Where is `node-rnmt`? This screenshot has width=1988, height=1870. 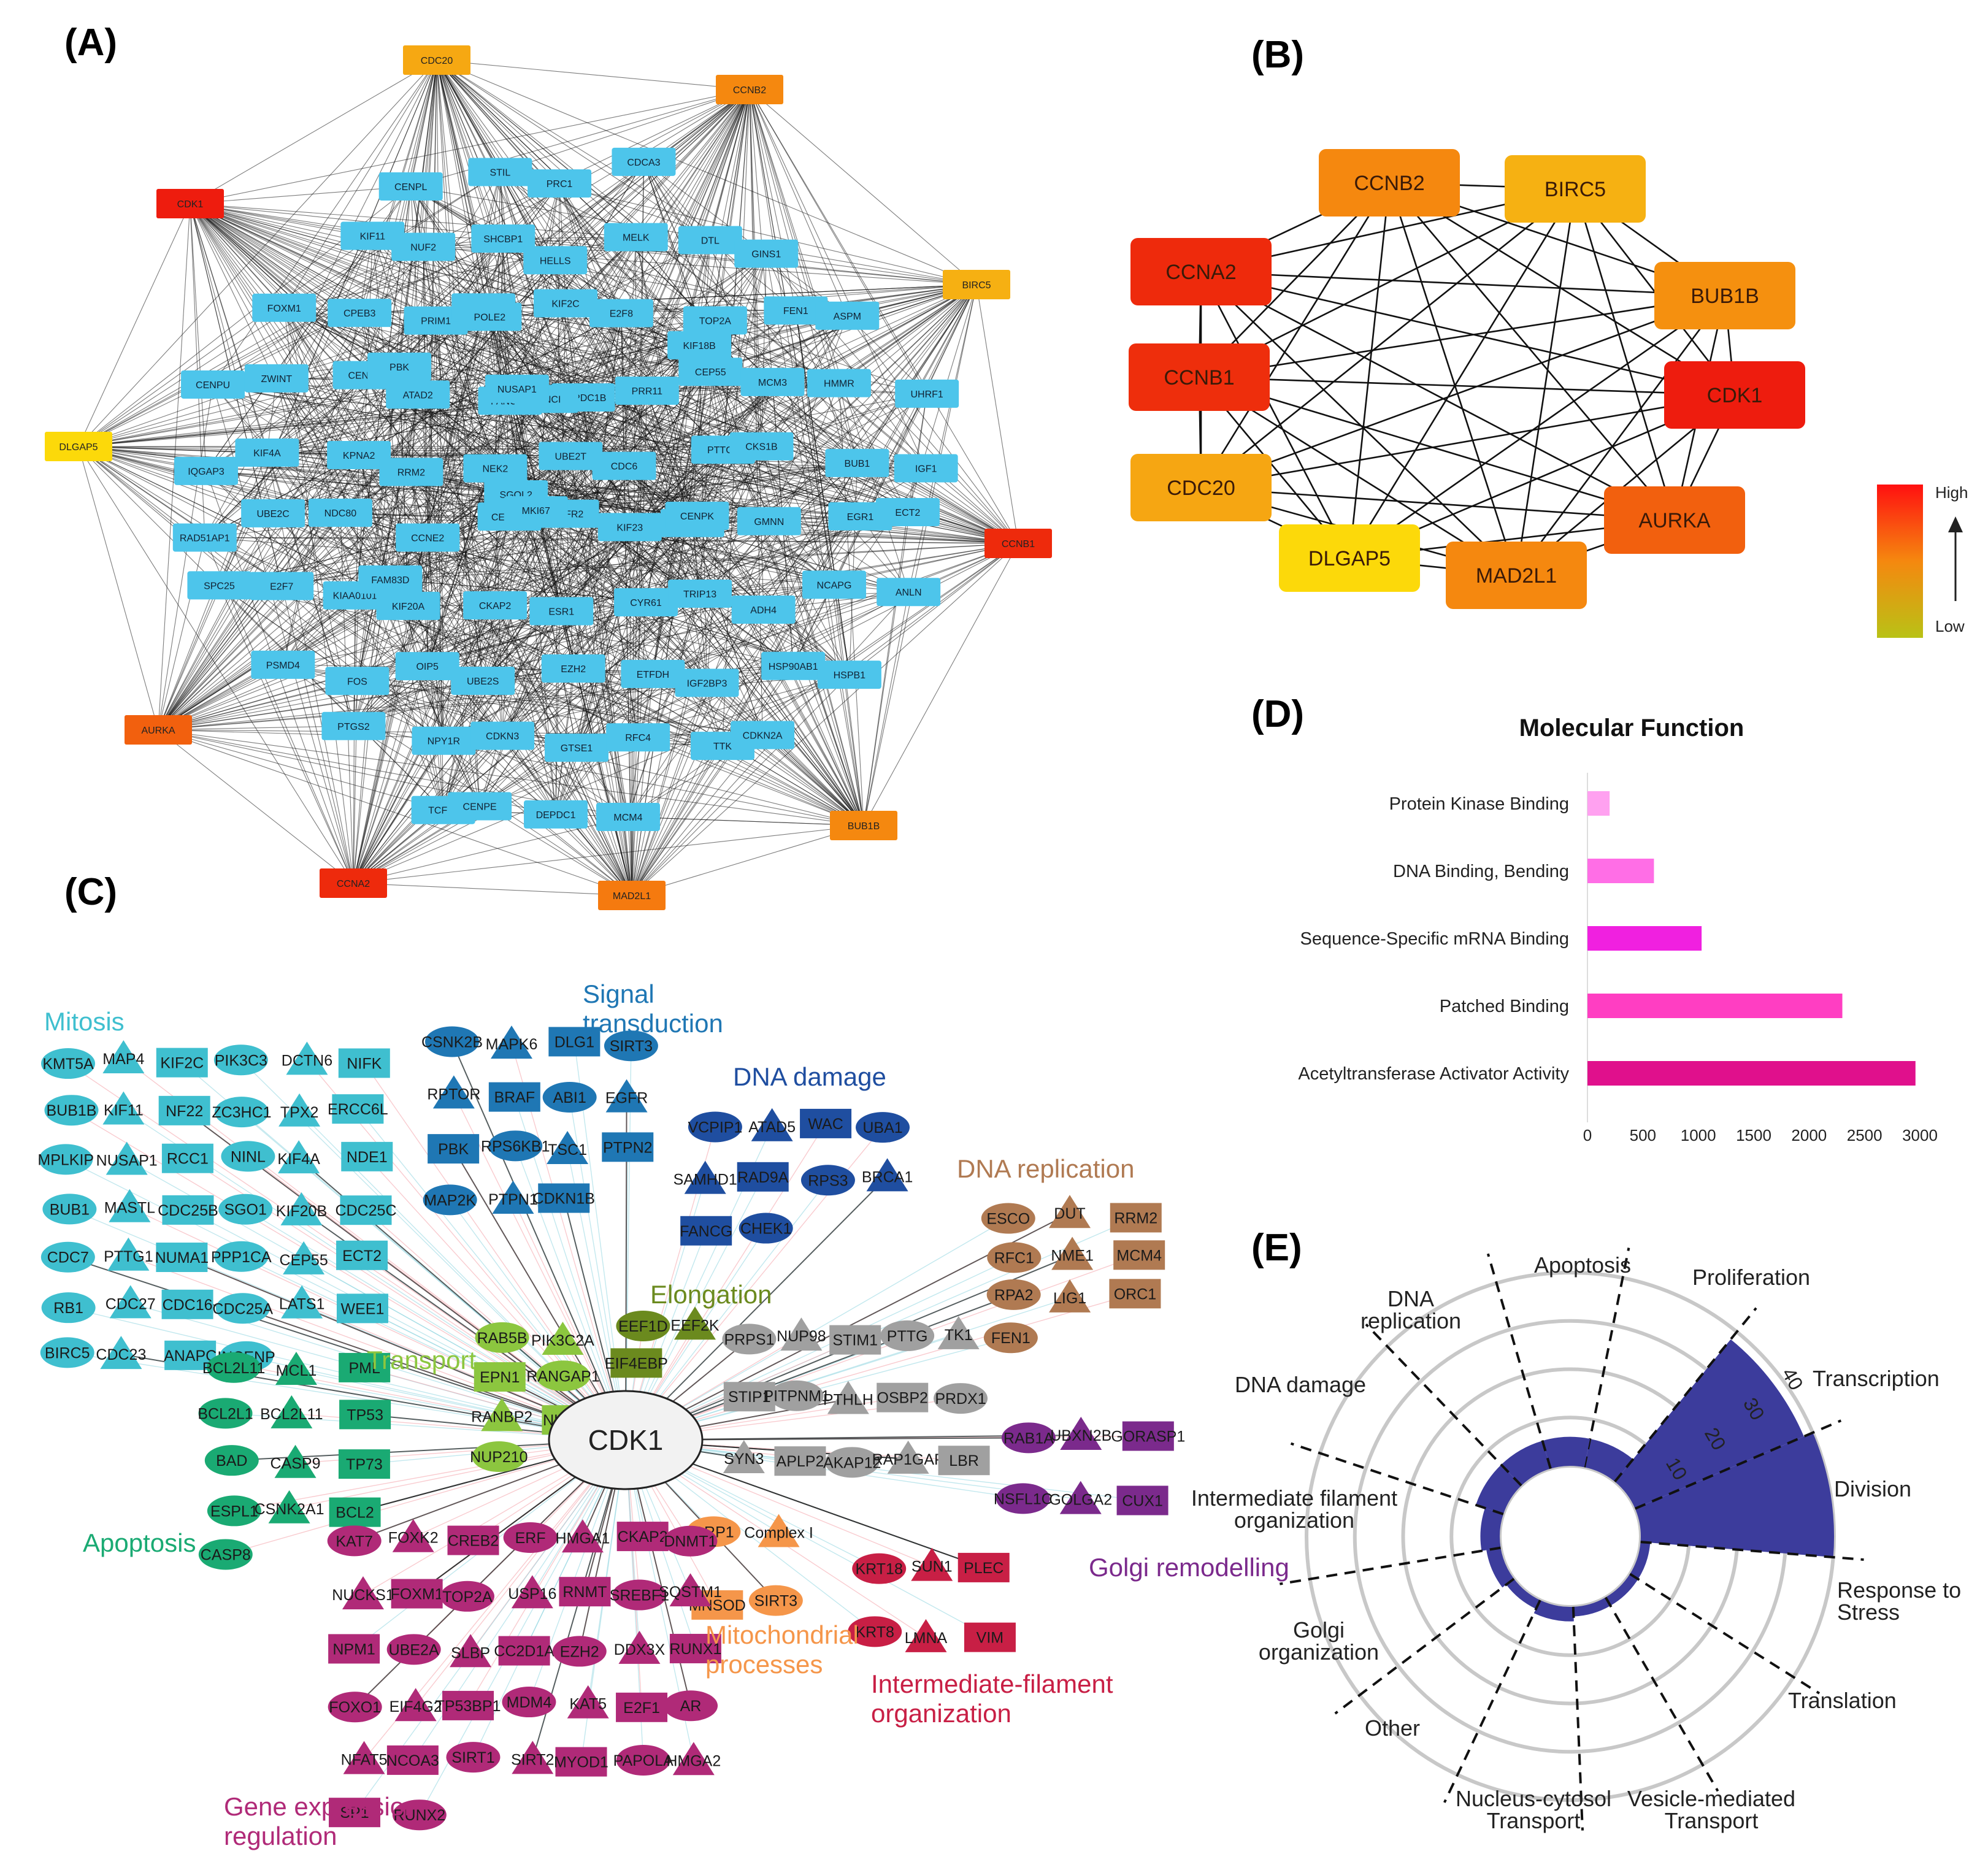
node-rnmt is located at coordinates (585, 1592).